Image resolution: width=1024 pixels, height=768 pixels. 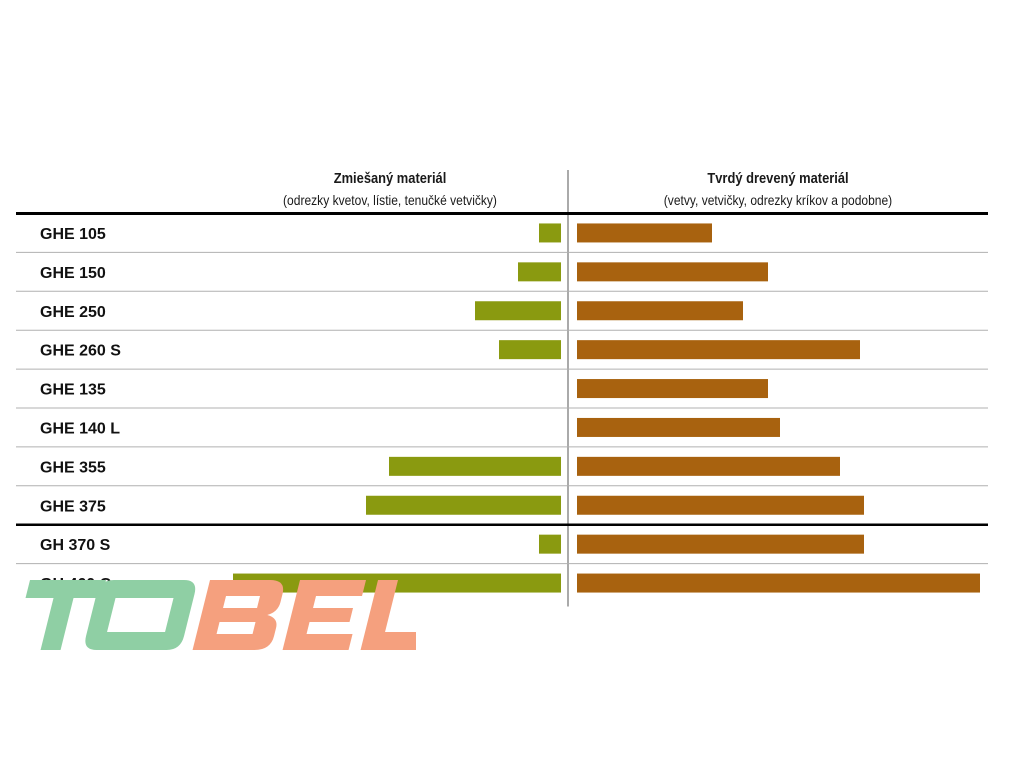 What do you see at coordinates (778, 178) in the screenshot?
I see `series-title-wood: Tvrdý drevený materiál` at bounding box center [778, 178].